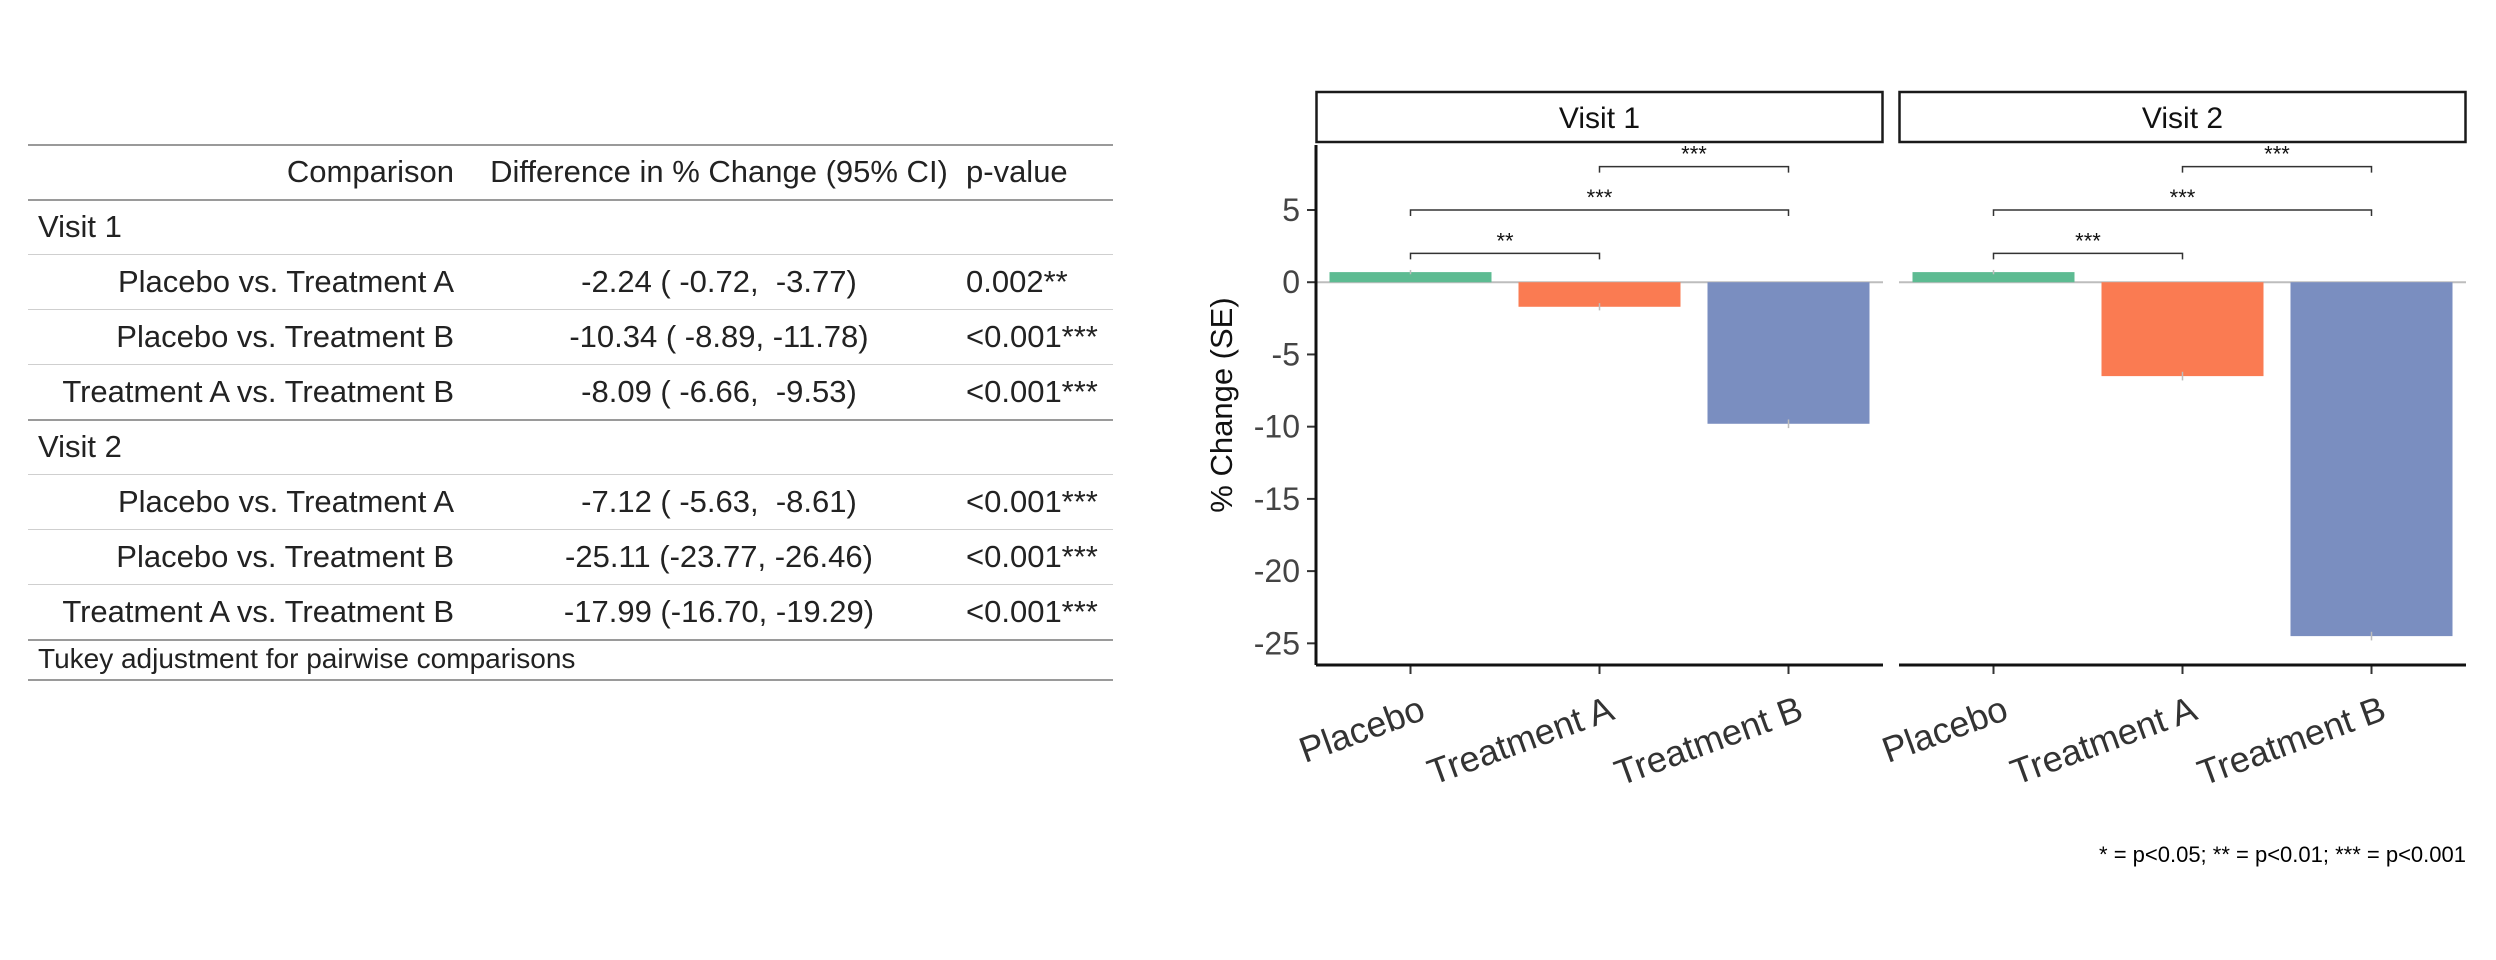 This screenshot has width=2496, height=960. What do you see at coordinates (570, 446) in the screenshot?
I see `table-group-row: Visit 2` at bounding box center [570, 446].